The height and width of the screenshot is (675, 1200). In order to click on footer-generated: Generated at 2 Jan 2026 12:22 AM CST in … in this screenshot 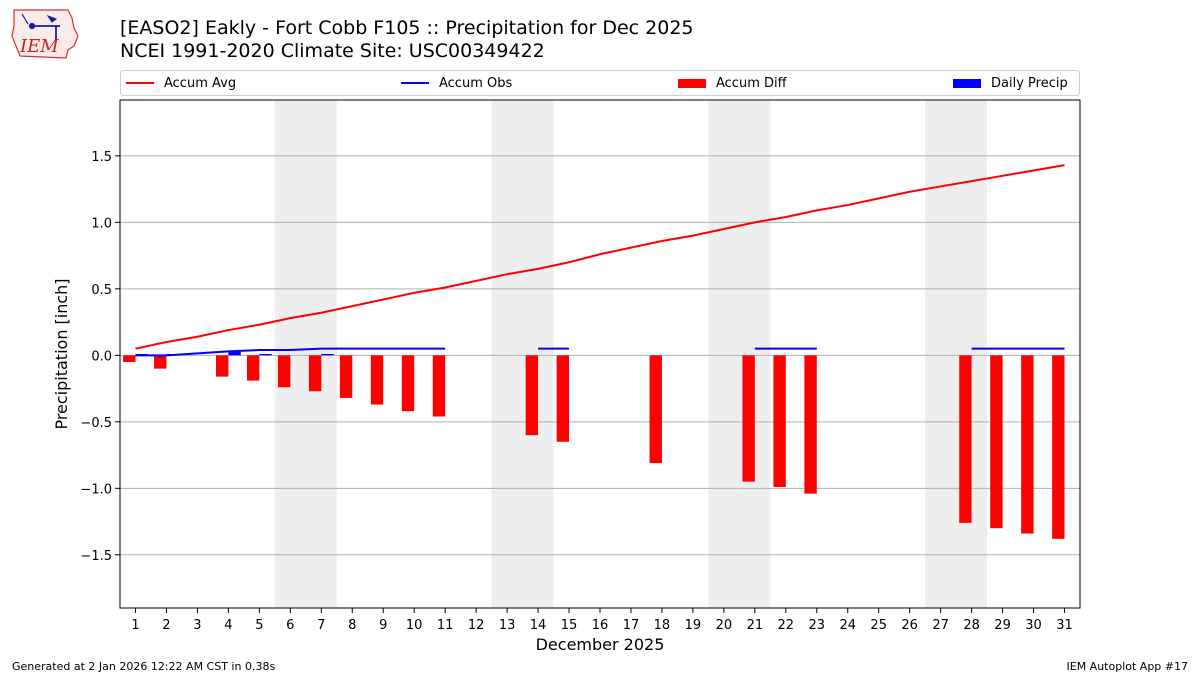, I will do `click(144, 666)`.